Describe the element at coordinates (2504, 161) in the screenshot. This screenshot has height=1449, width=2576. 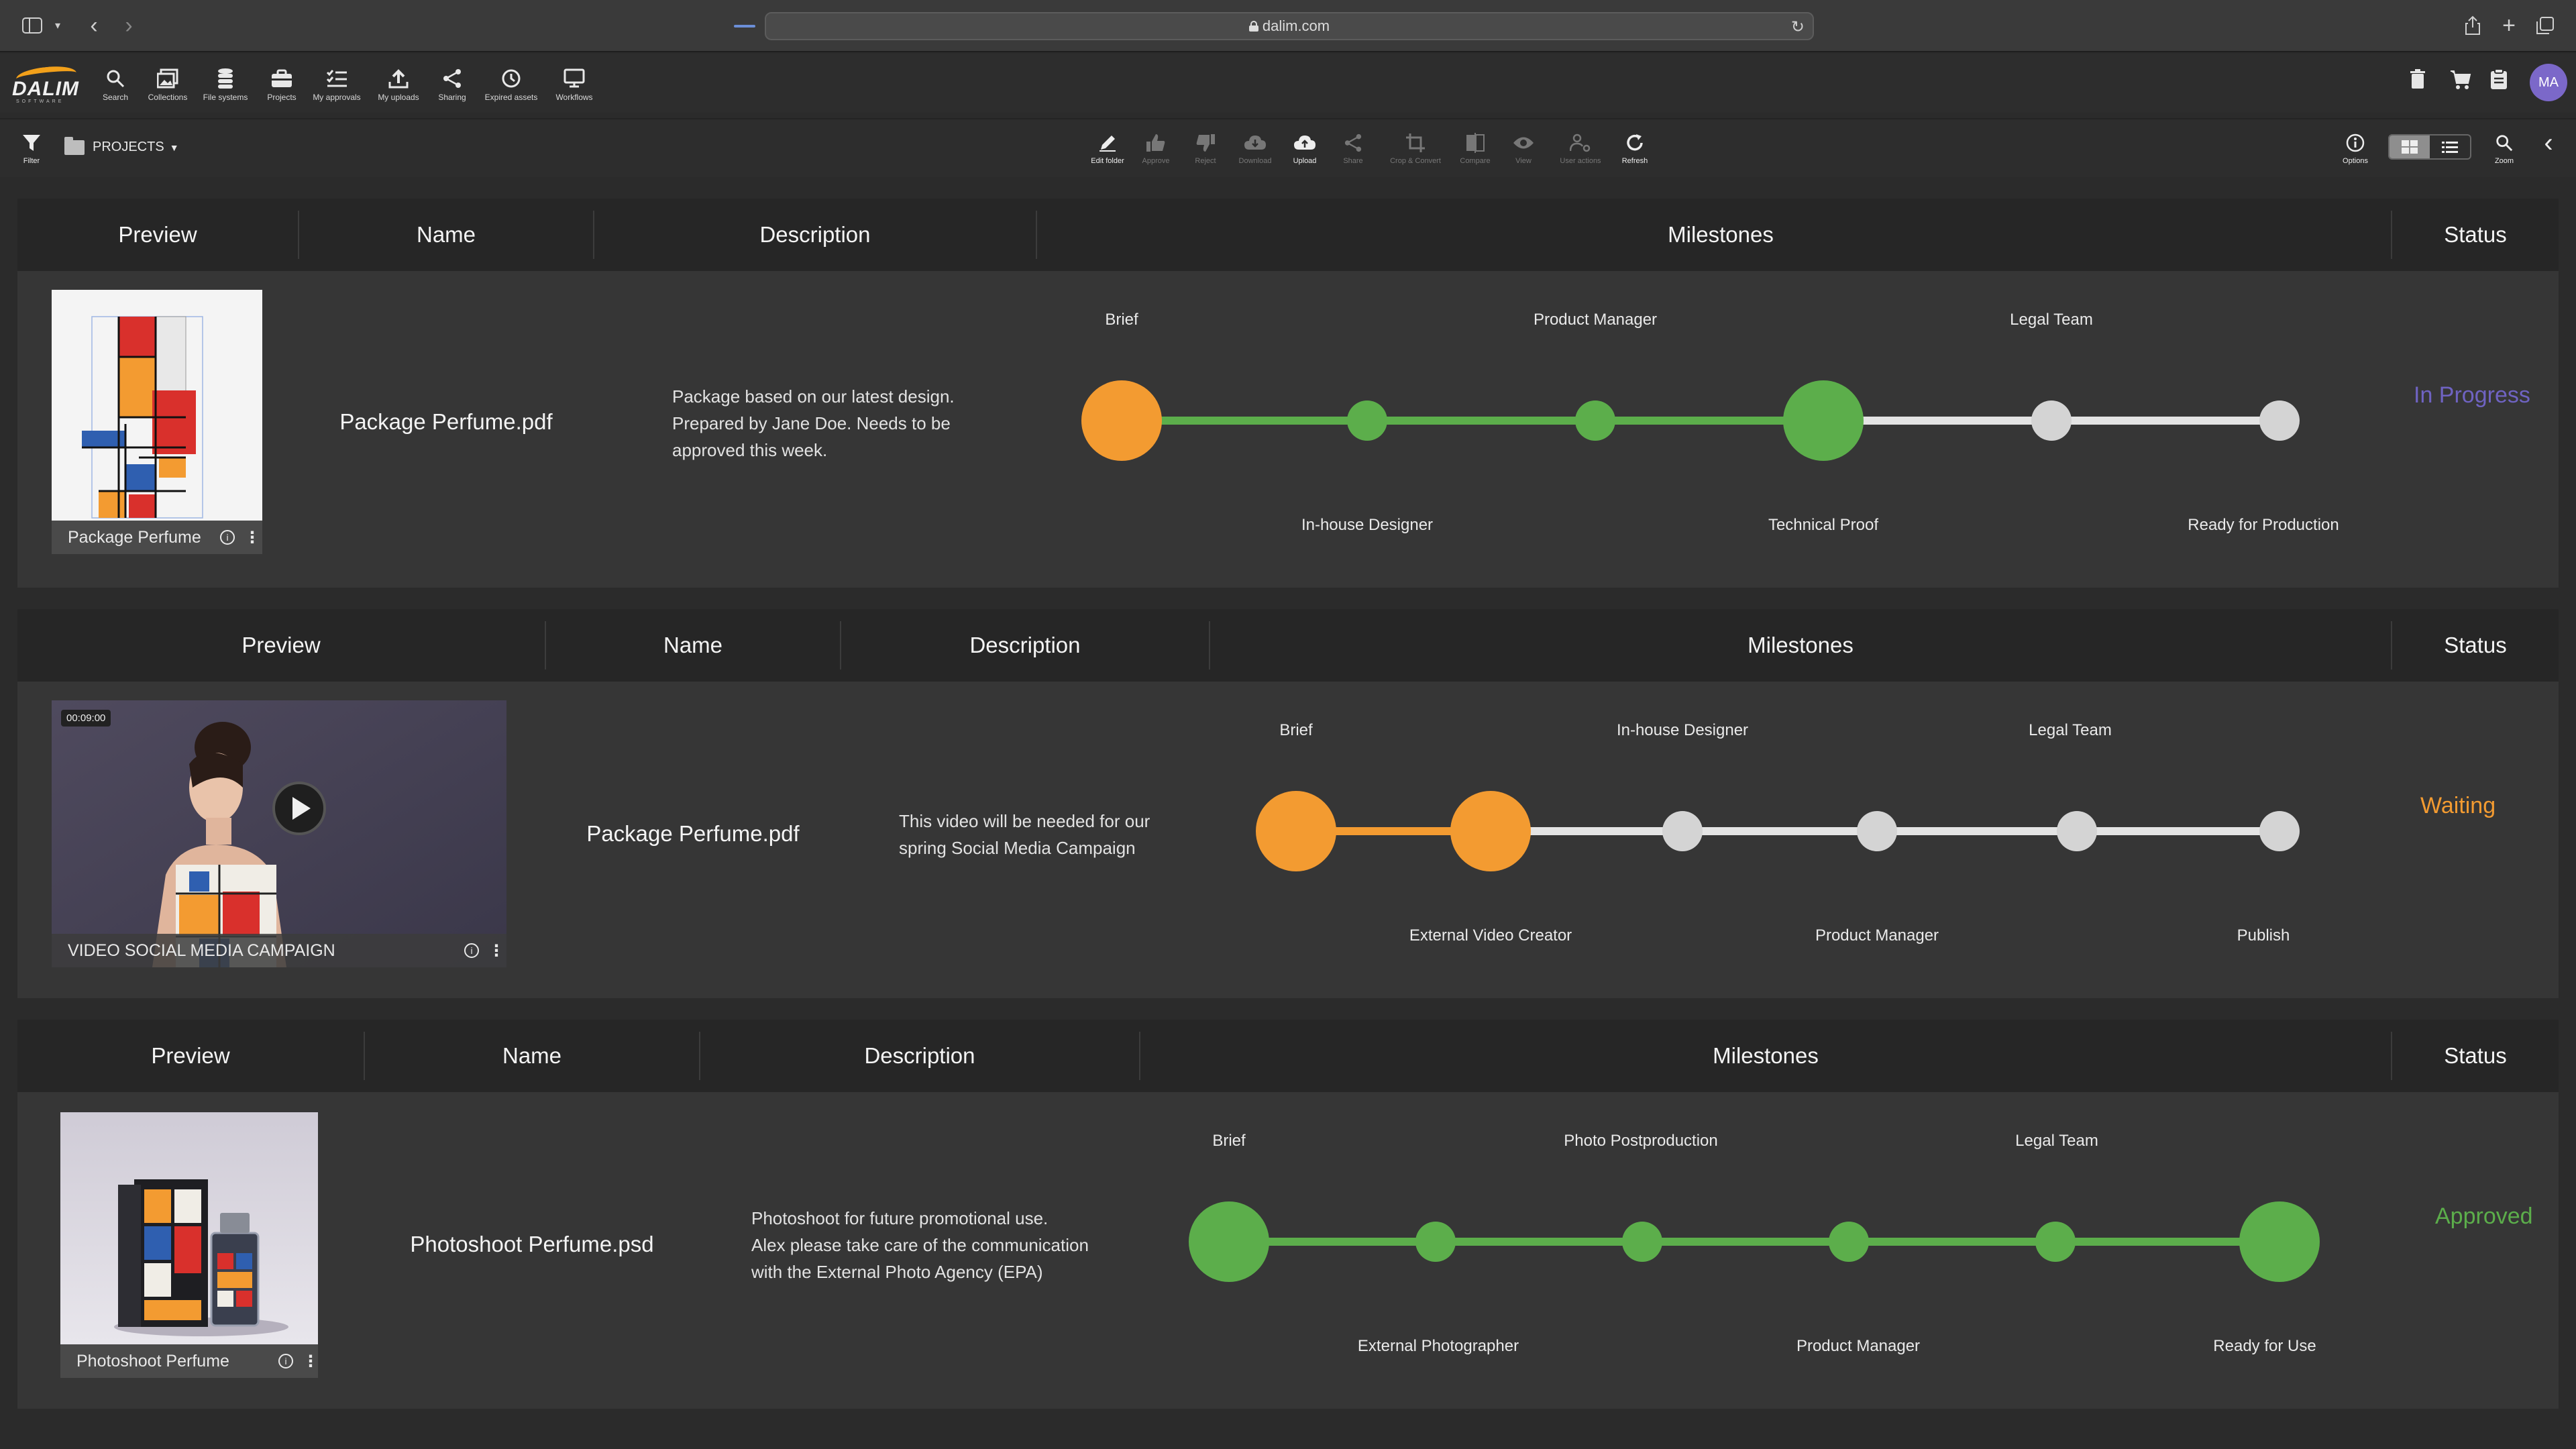
I see `zoom-label: Zoom` at that location.